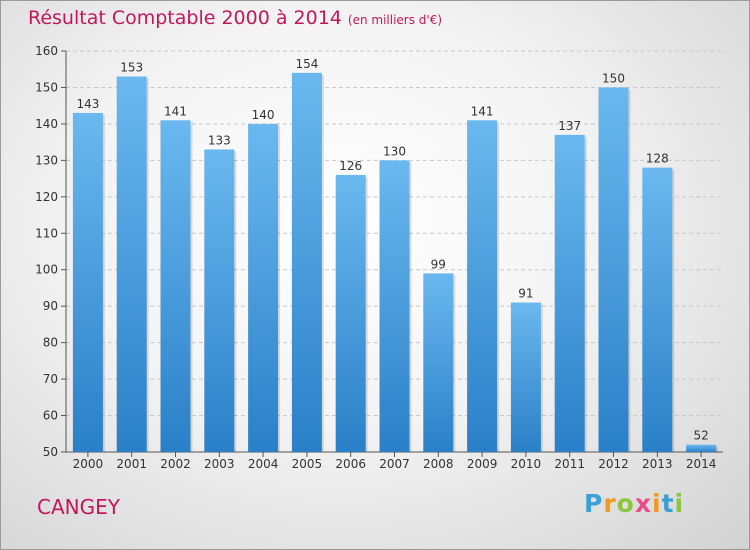 The height and width of the screenshot is (550, 750). I want to click on brand-letter: r, so click(610, 503).